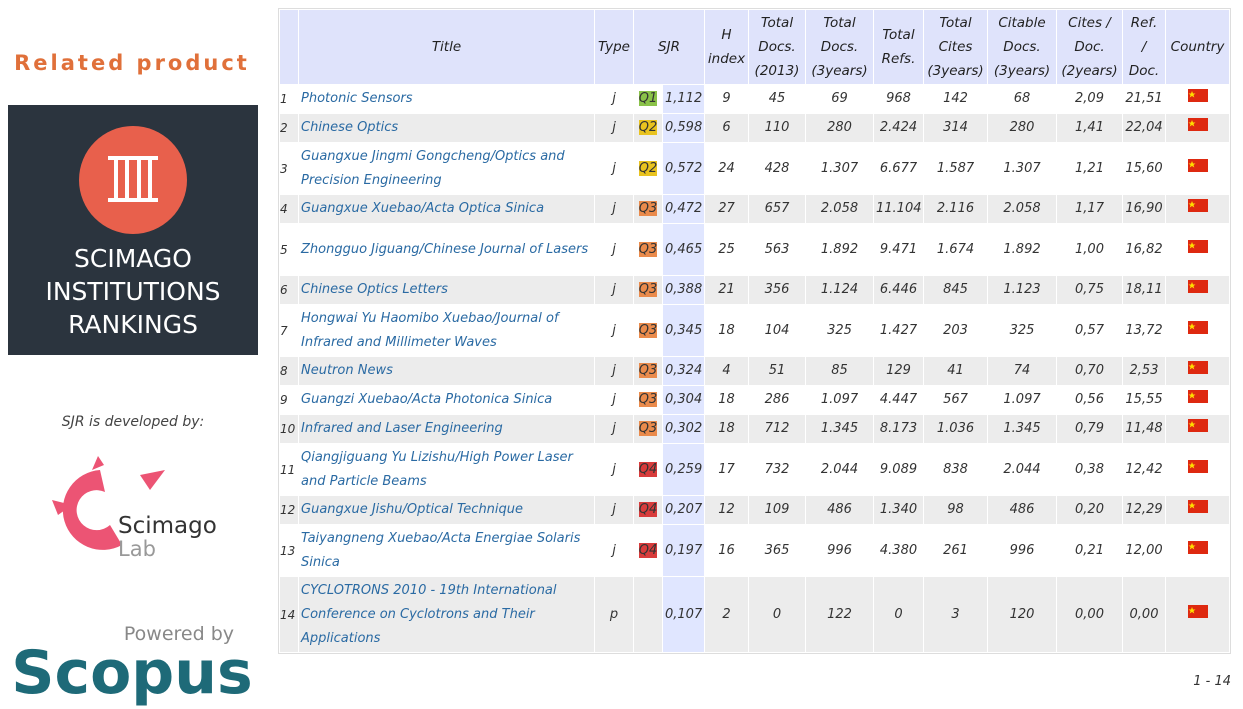 Image resolution: width=1243 pixels, height=709 pixels. Describe the element at coordinates (350, 127) in the screenshot. I see `journal-link: Chinese Optics` at that location.